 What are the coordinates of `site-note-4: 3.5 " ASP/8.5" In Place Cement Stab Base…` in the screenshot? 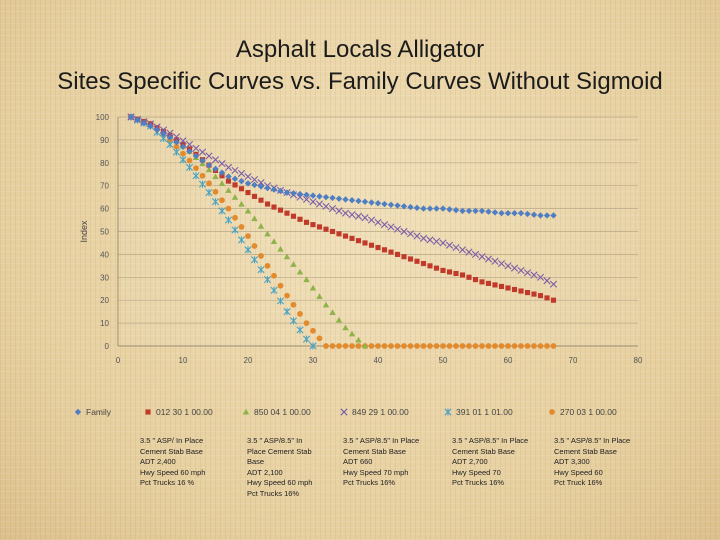 It's located at (490, 461).